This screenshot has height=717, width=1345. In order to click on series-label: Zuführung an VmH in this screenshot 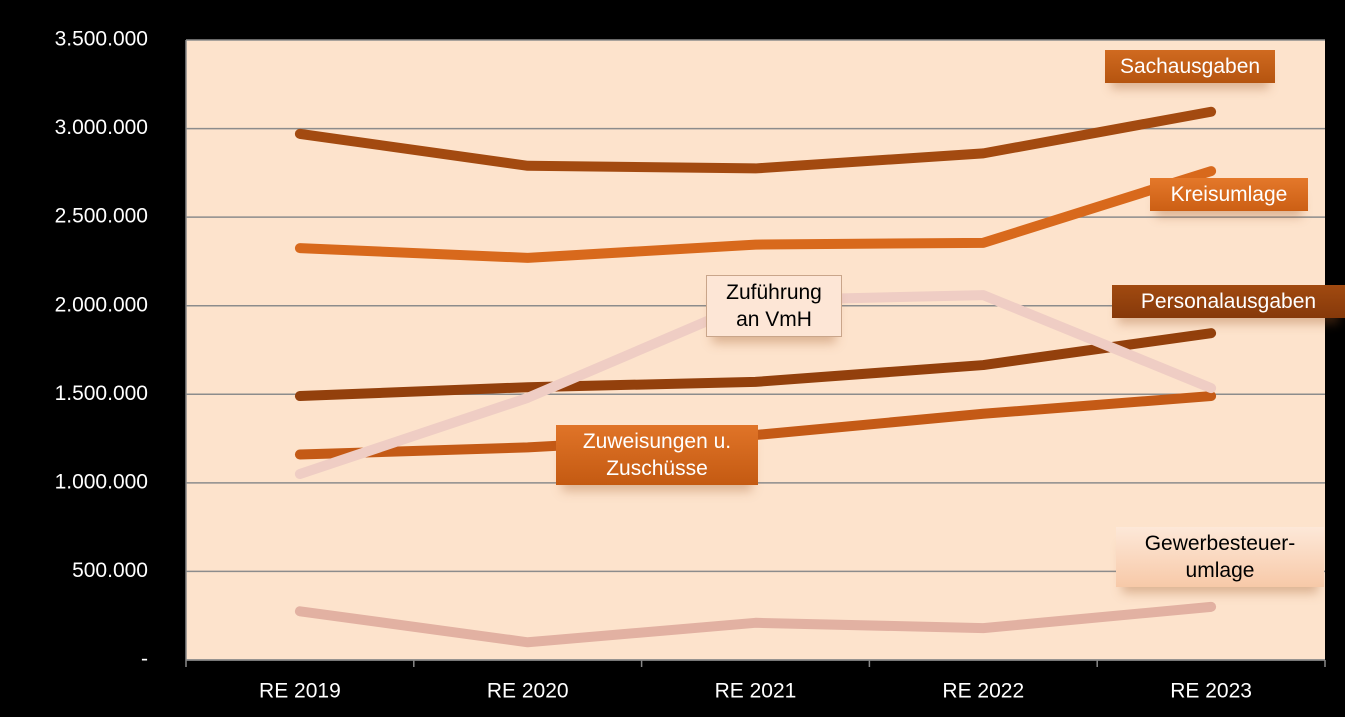, I will do `click(774, 306)`.